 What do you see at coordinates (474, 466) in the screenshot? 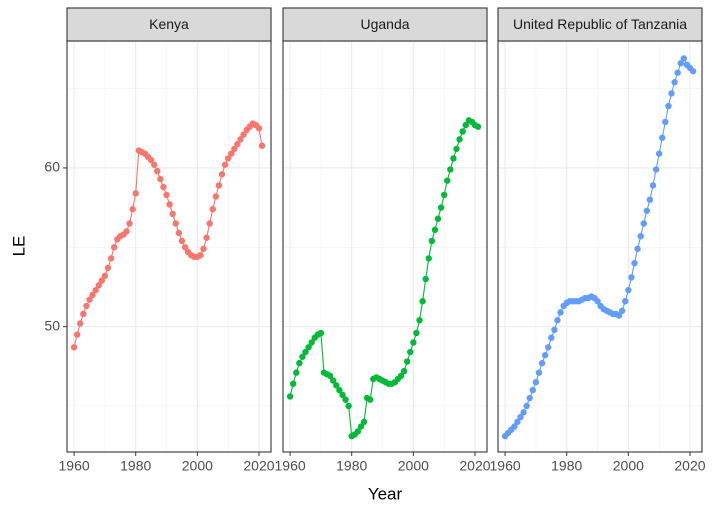
I see `x-tick-label: 2020` at bounding box center [474, 466].